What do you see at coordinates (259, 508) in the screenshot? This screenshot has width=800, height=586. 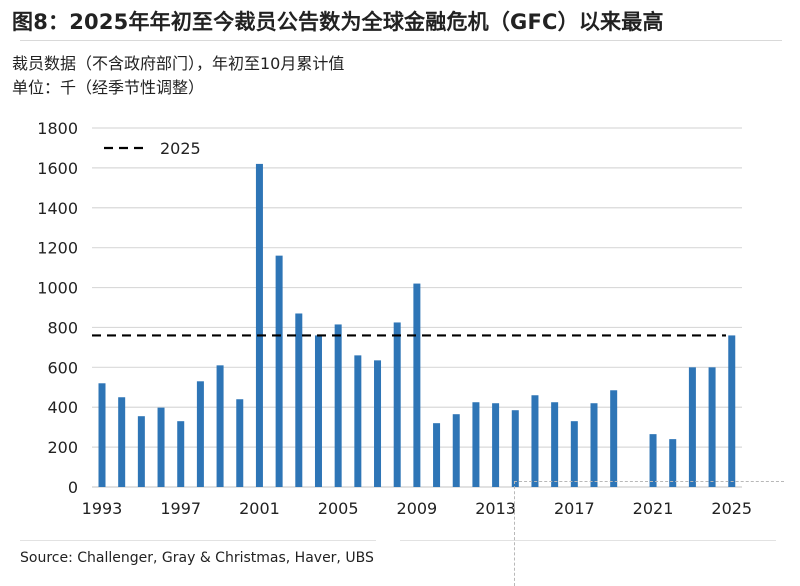 I see `x-tick-label: 2001` at bounding box center [259, 508].